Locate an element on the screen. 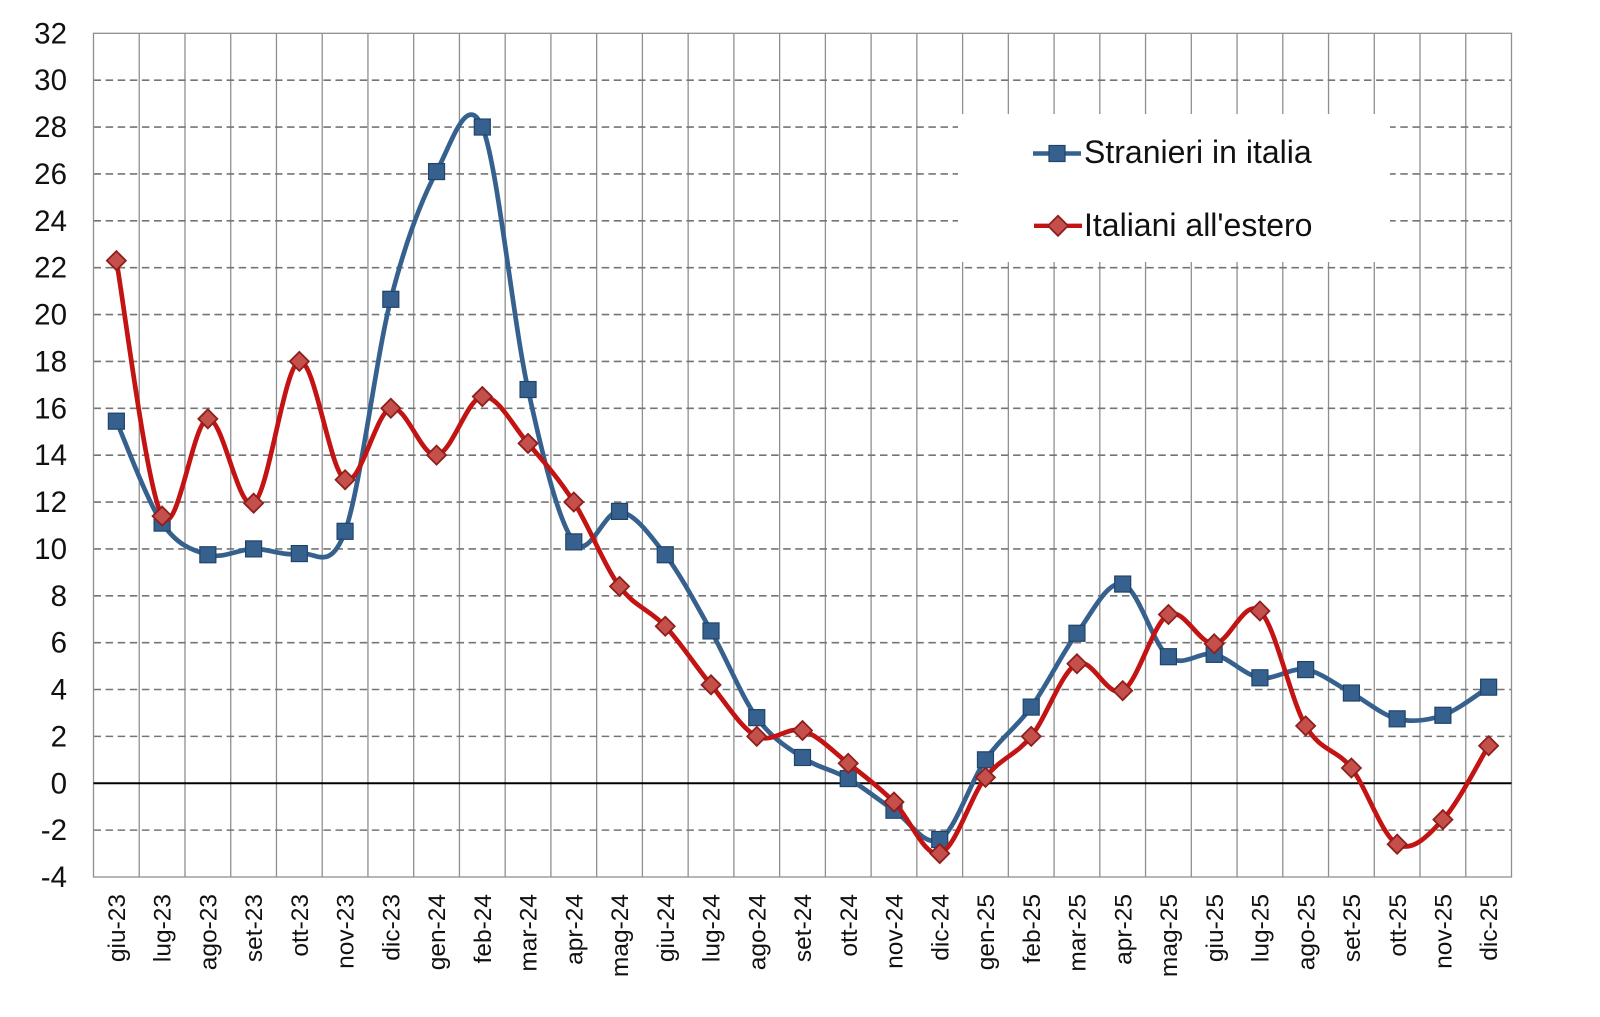  svg-text: Italiani all'estero is located at coordinates (1198, 225).